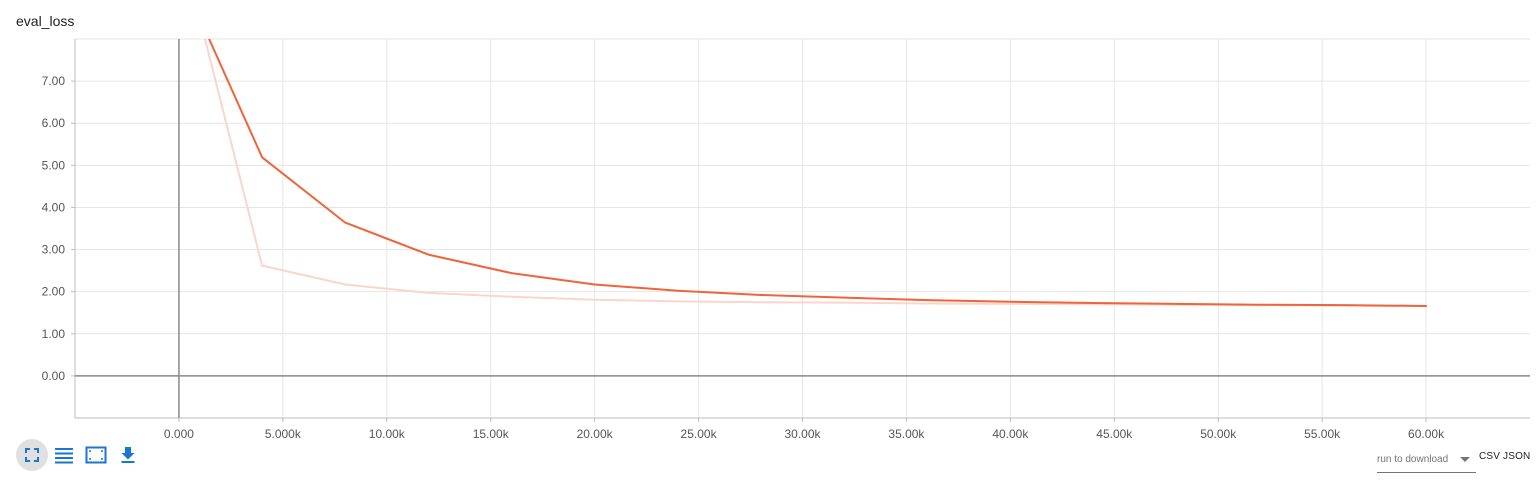 This screenshot has height=491, width=1538. Describe the element at coordinates (54, 292) in the screenshot. I see `y-tick-label: 2.00` at that location.